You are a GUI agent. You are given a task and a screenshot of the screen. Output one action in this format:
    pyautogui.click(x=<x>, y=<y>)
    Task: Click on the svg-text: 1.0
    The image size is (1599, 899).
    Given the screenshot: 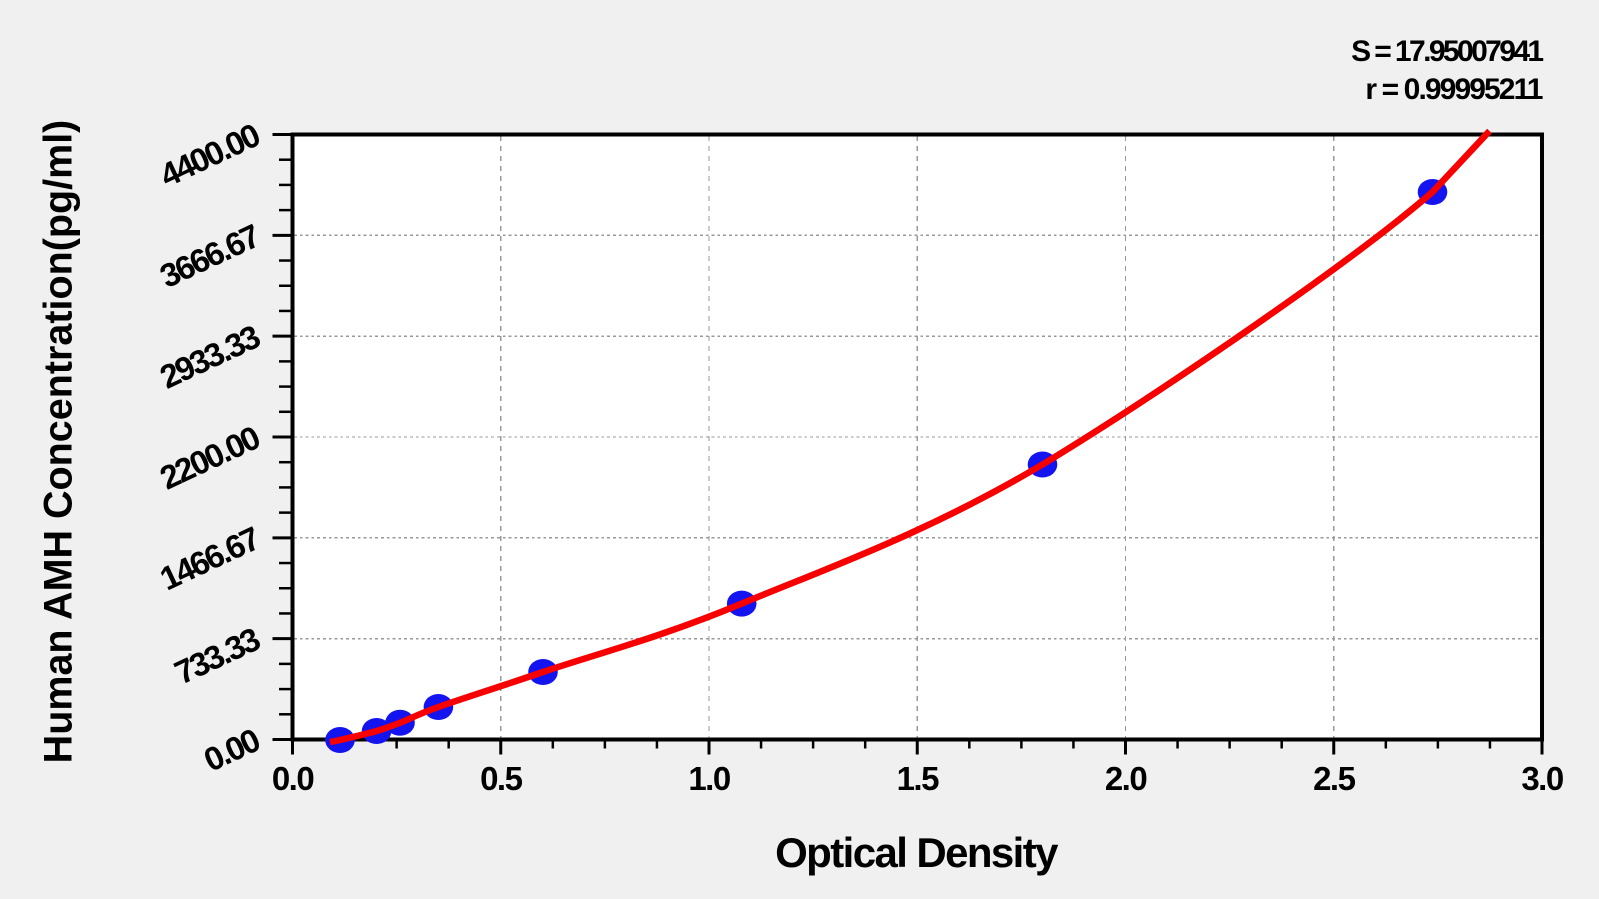 What is the action you would take?
    pyautogui.click(x=709, y=778)
    